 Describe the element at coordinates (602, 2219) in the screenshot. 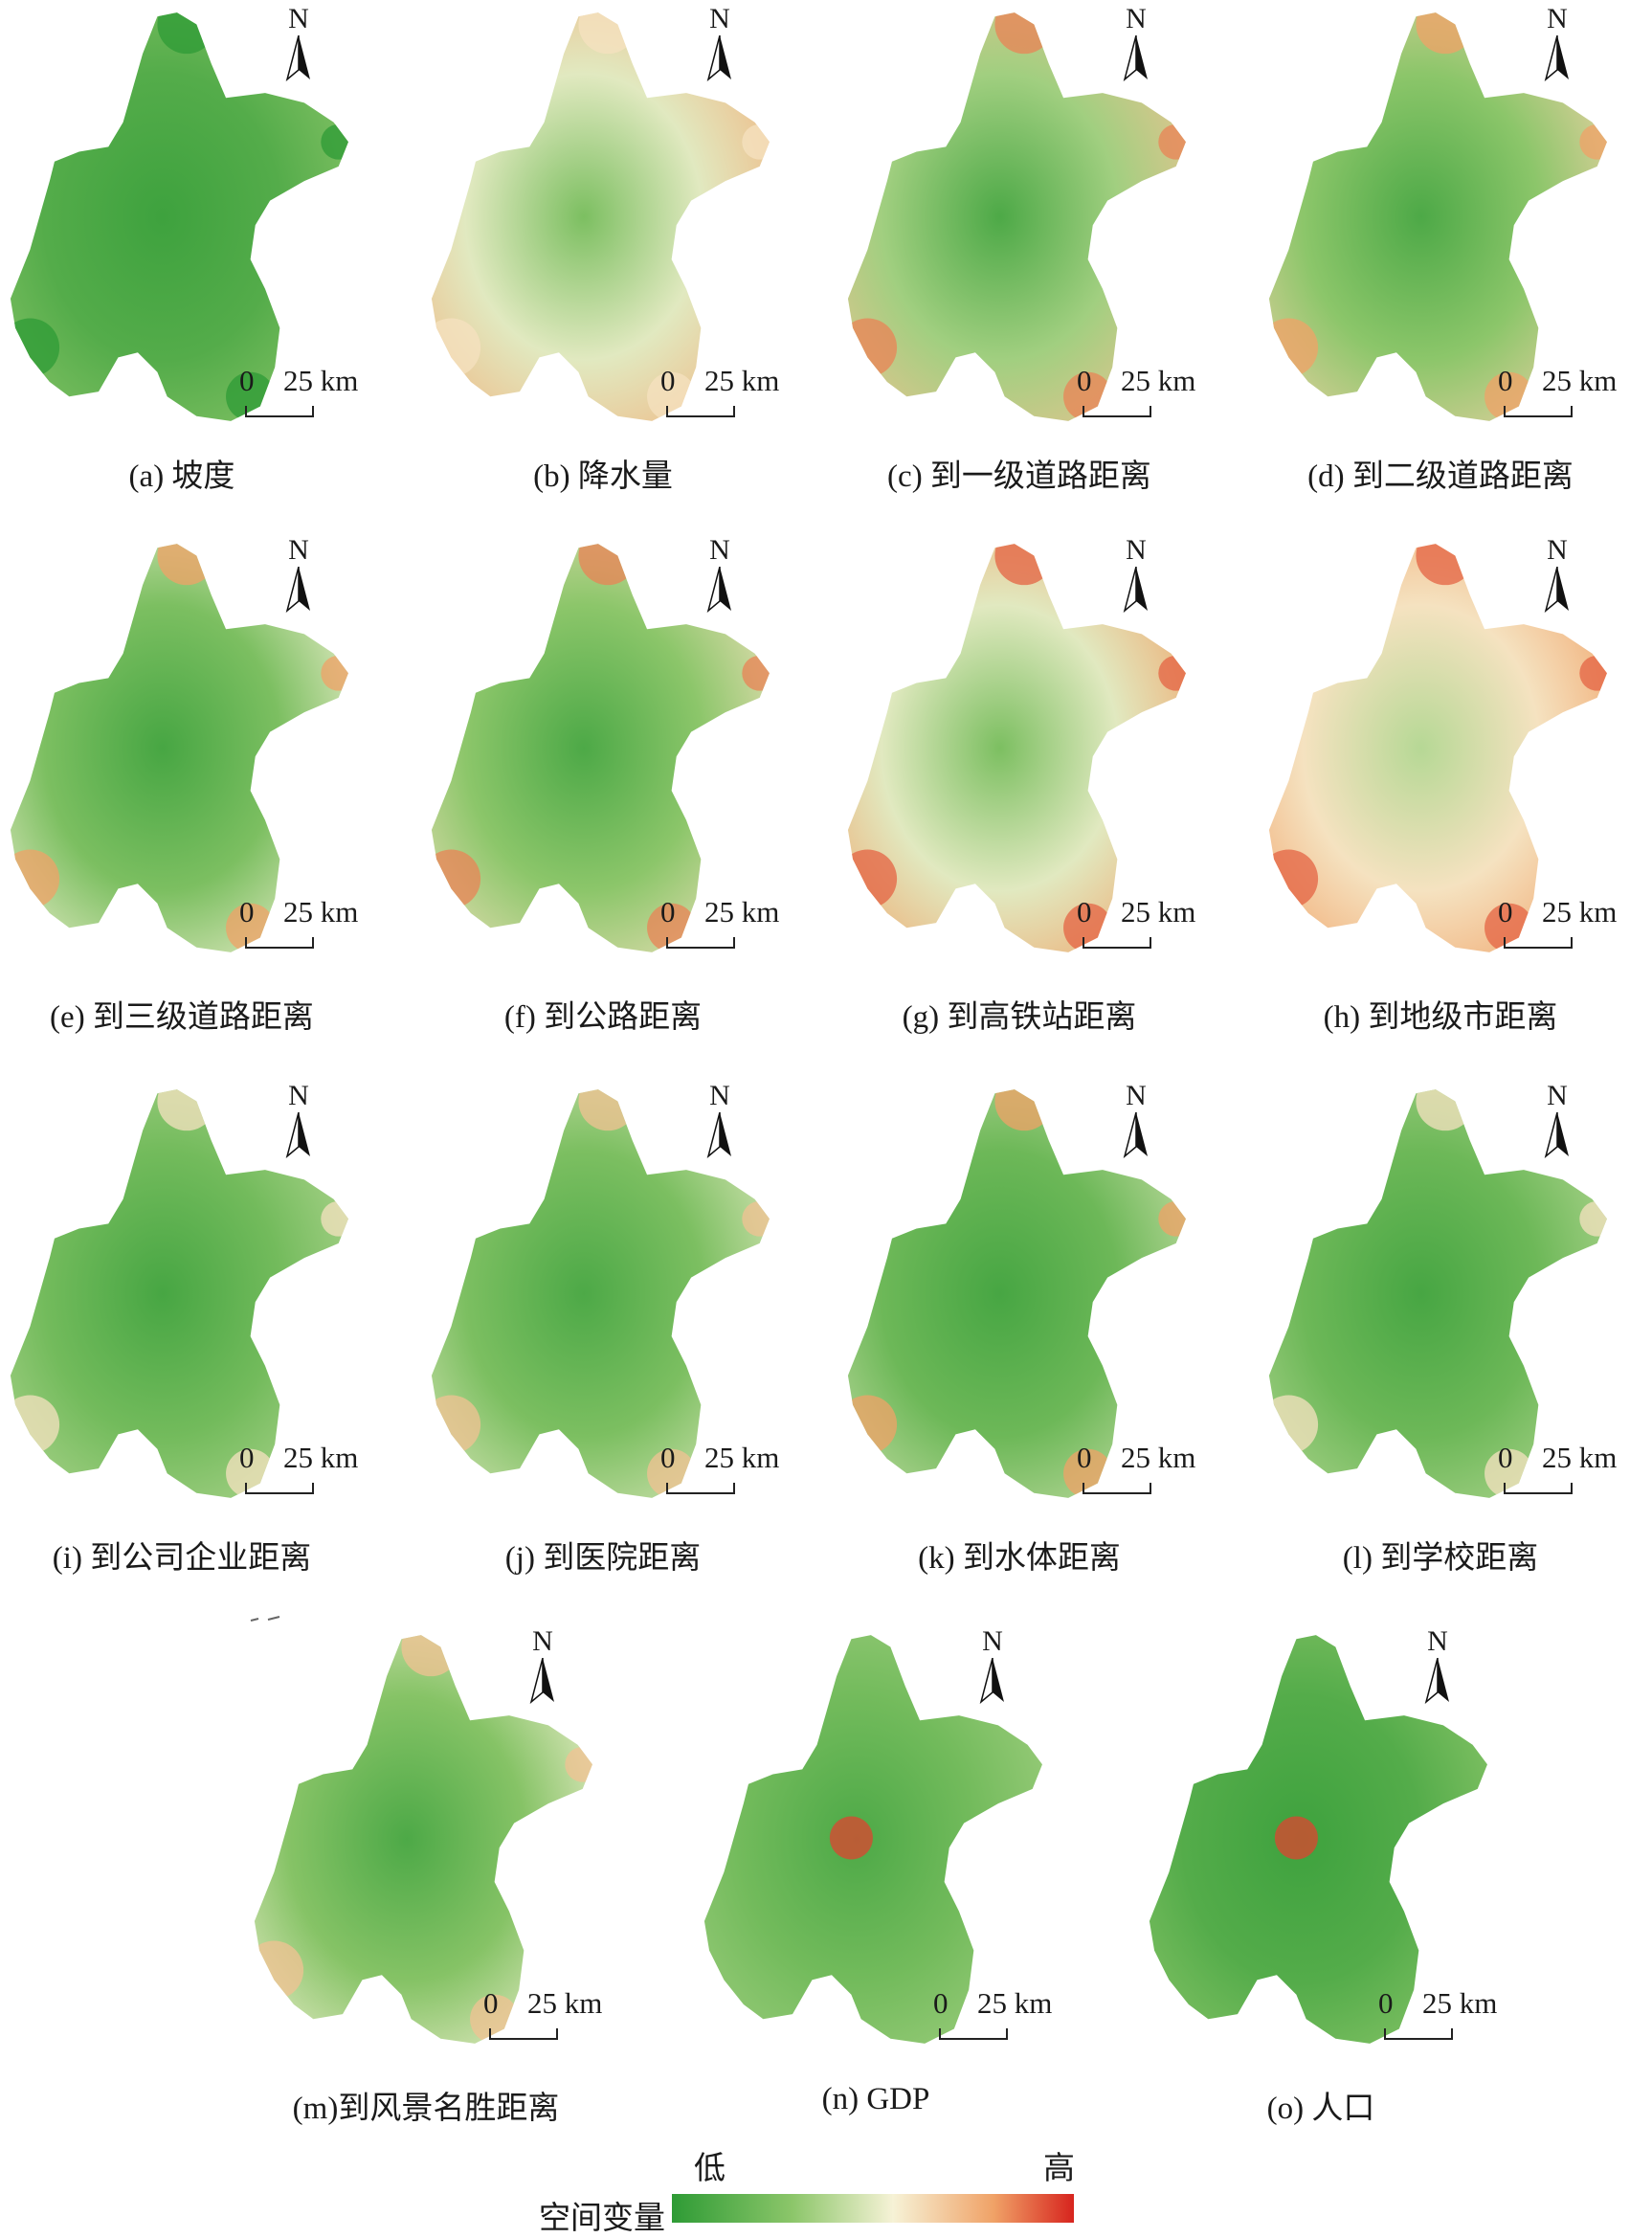

I see `legend-title: 空间变量` at that location.